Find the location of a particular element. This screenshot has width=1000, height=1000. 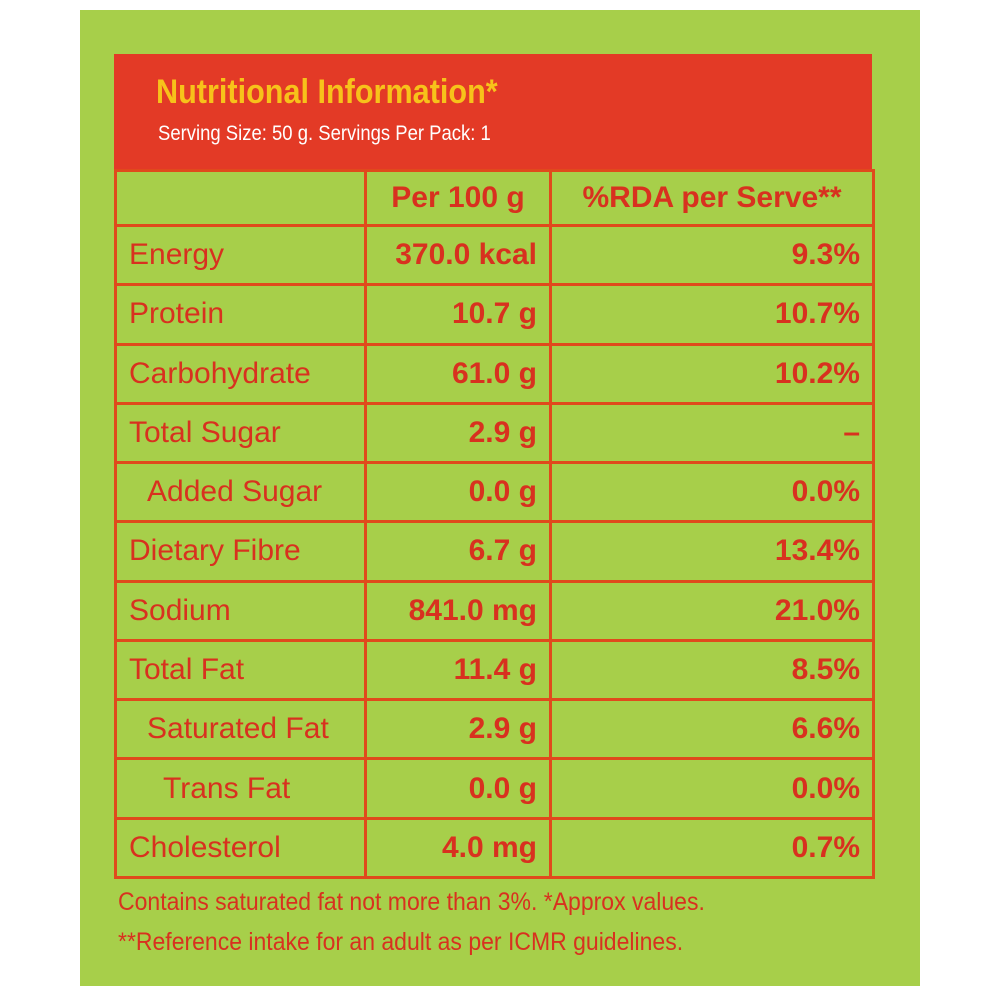

serving-info: Serving Size: 50 g. Servings Per Pack: 1 is located at coordinates (324, 133).